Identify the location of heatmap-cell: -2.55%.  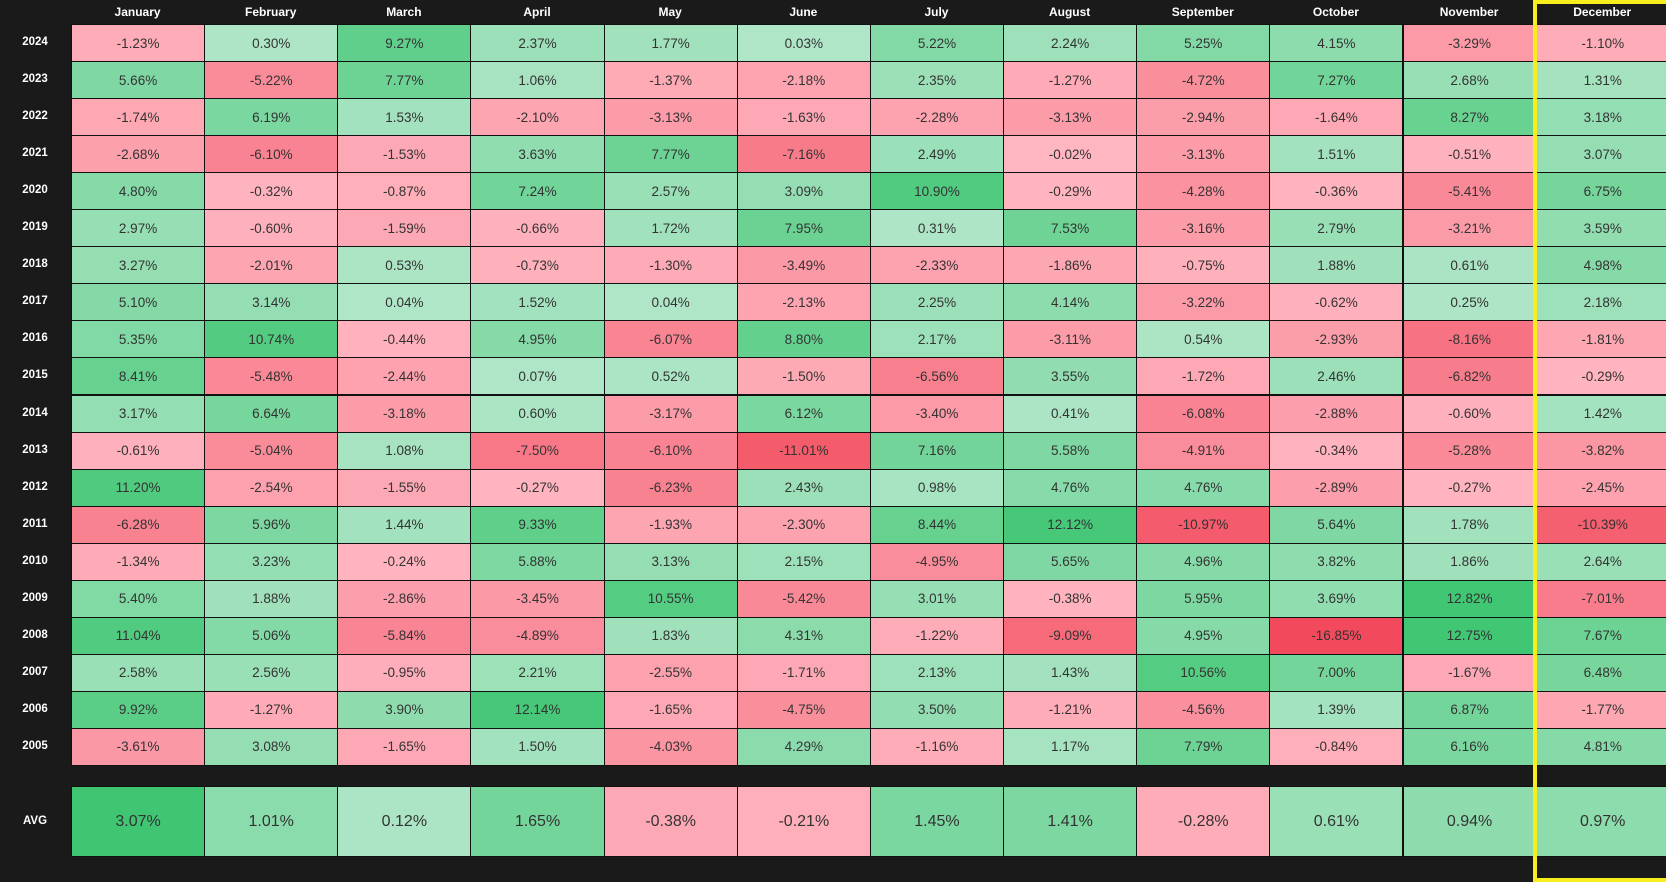
(670, 672).